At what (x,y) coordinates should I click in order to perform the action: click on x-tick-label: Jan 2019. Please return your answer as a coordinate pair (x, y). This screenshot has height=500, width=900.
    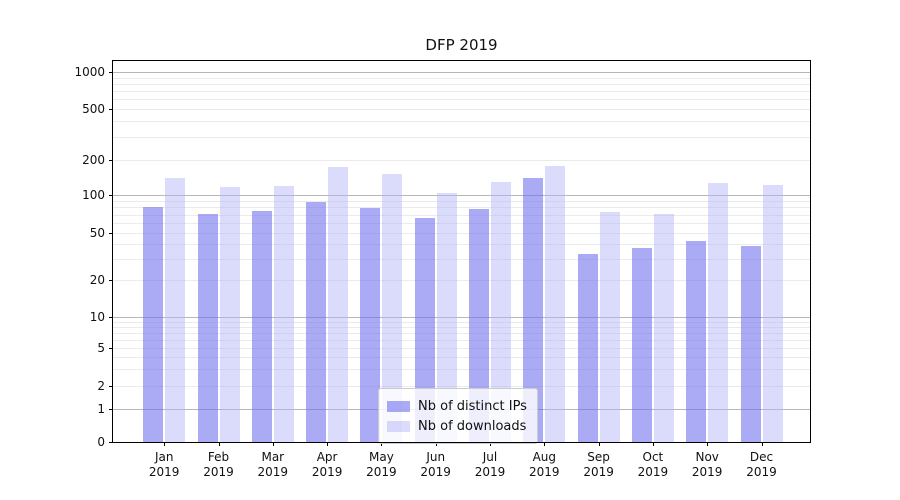
    Looking at the image, I should click on (164, 465).